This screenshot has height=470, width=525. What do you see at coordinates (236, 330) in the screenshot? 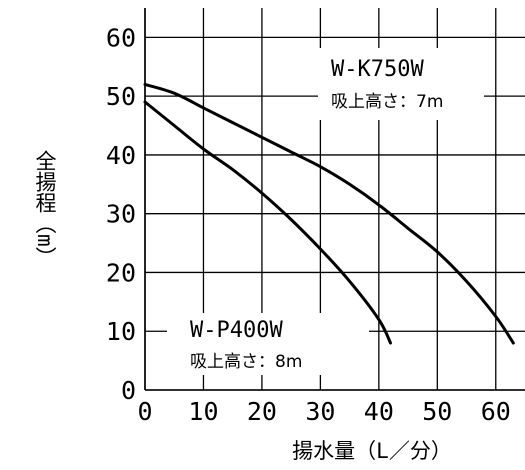
I see `series-name-w-p400w: W-P400W` at bounding box center [236, 330].